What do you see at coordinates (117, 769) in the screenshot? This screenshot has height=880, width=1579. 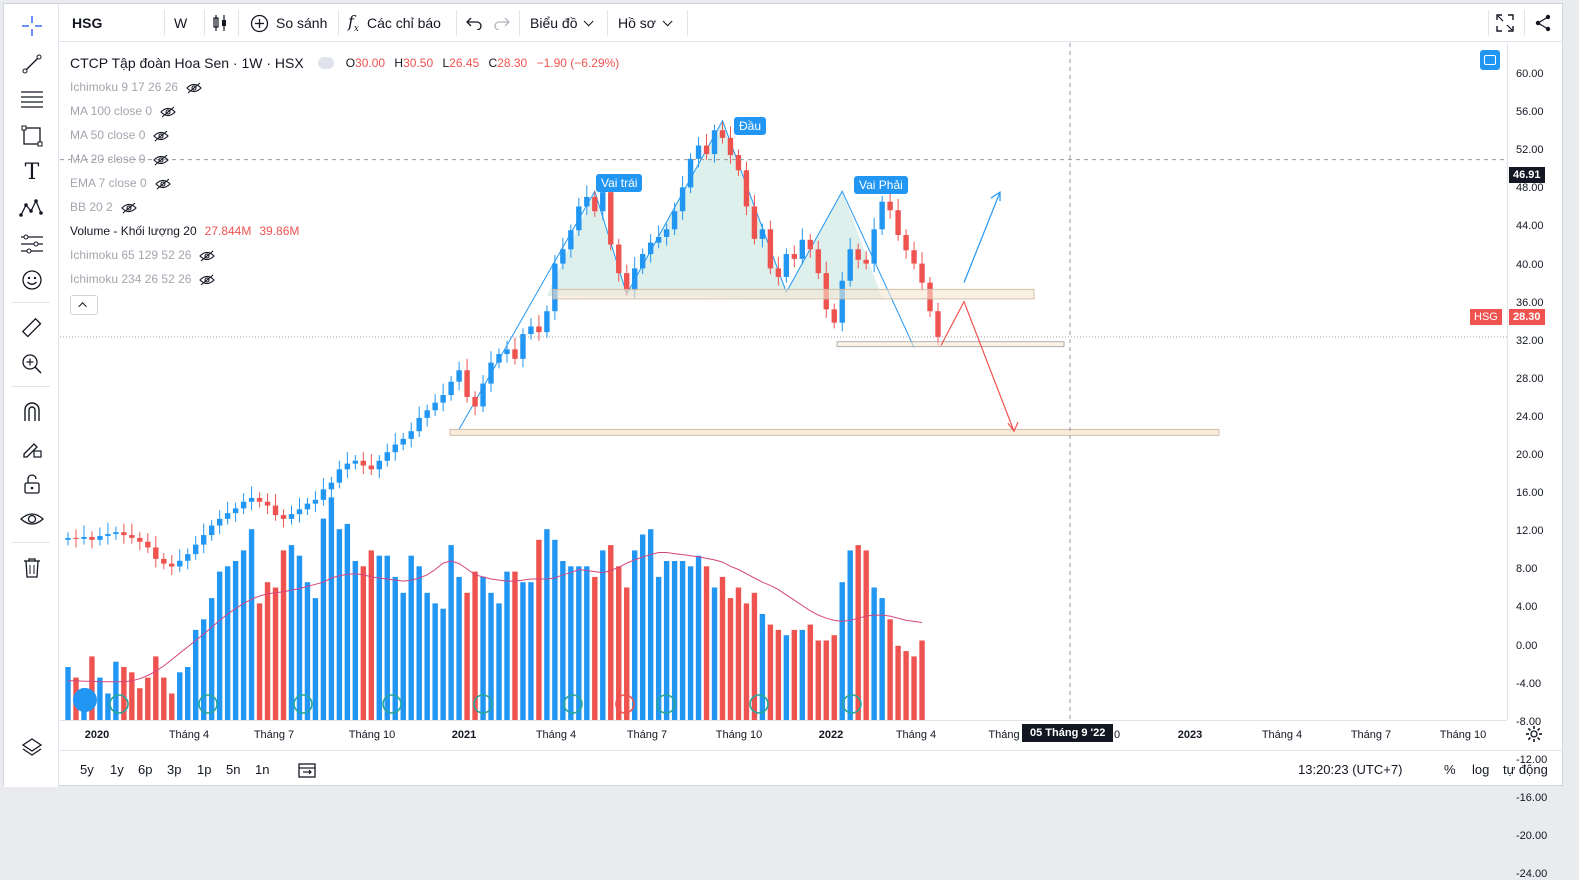 I see `range-button-1y: 1y` at bounding box center [117, 769].